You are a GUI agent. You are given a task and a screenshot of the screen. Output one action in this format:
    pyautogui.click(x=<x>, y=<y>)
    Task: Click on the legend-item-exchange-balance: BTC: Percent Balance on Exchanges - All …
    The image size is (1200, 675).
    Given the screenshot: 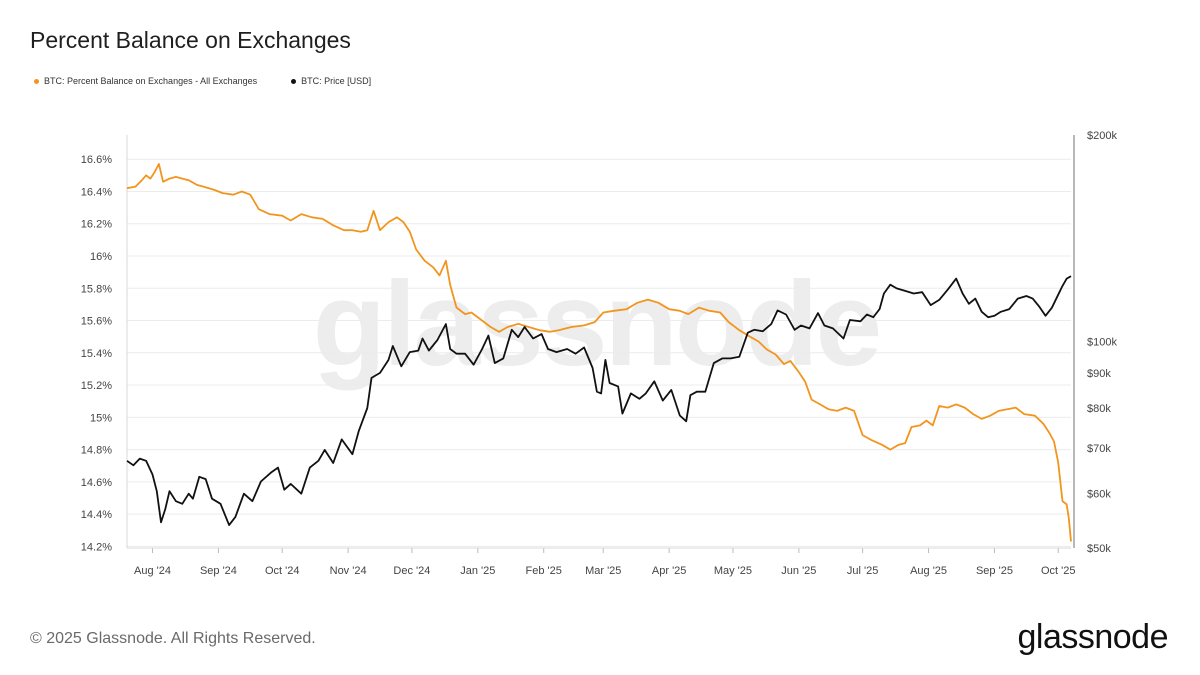 What is the action you would take?
    pyautogui.click(x=145, y=81)
    